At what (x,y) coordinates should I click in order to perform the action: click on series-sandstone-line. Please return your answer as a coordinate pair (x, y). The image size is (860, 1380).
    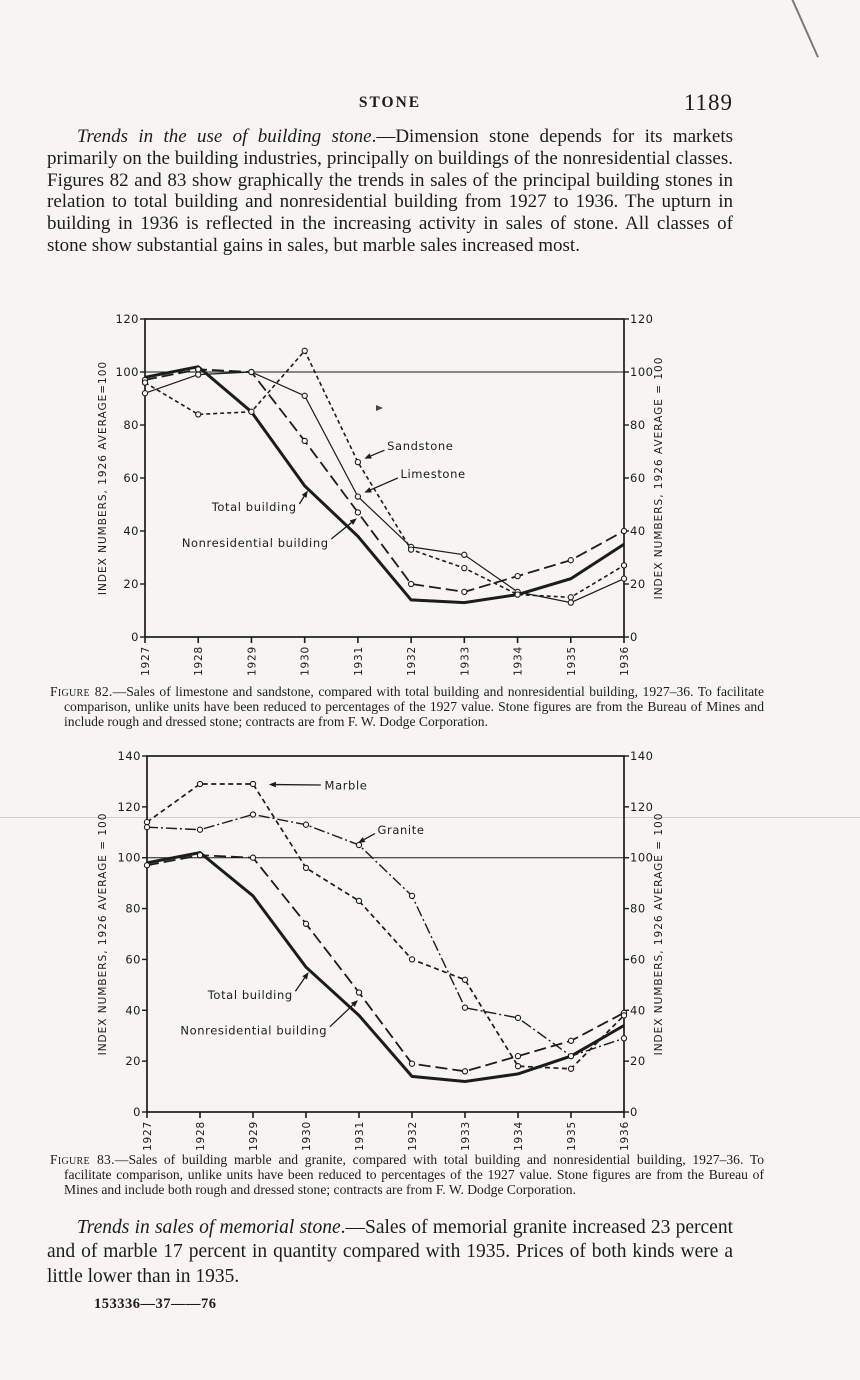
    Looking at the image, I should click on (384, 474).